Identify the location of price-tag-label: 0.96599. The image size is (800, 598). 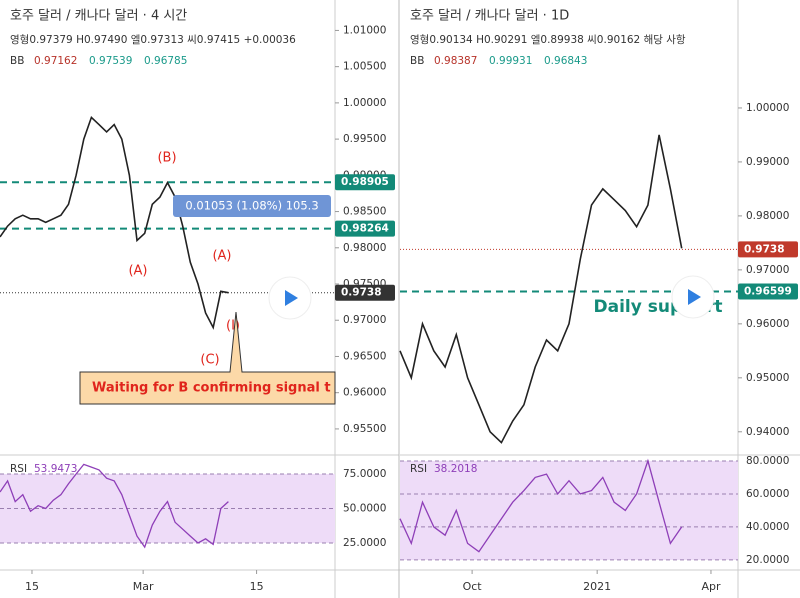
(768, 292).